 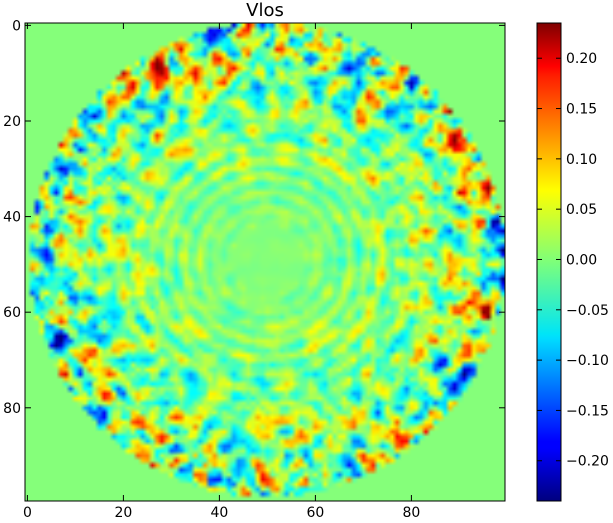 I want to click on chart-title: Vlos, so click(x=265, y=10).